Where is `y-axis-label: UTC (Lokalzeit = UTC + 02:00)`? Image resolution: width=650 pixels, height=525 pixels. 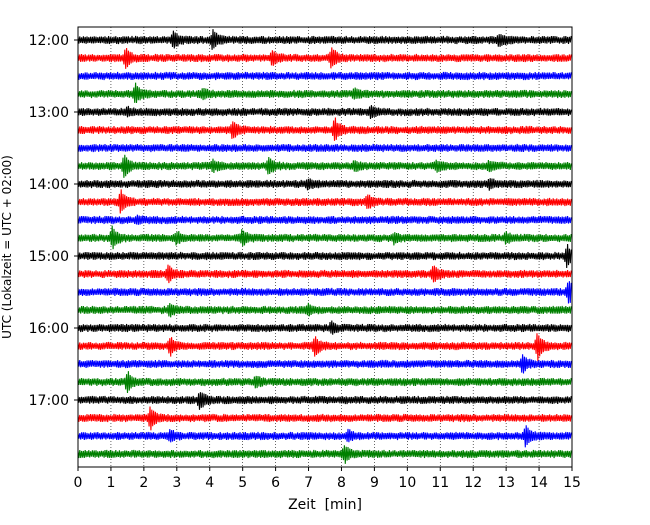 y-axis-label: UTC (Lokalzeit = UTC + 02:00) is located at coordinates (7, 247).